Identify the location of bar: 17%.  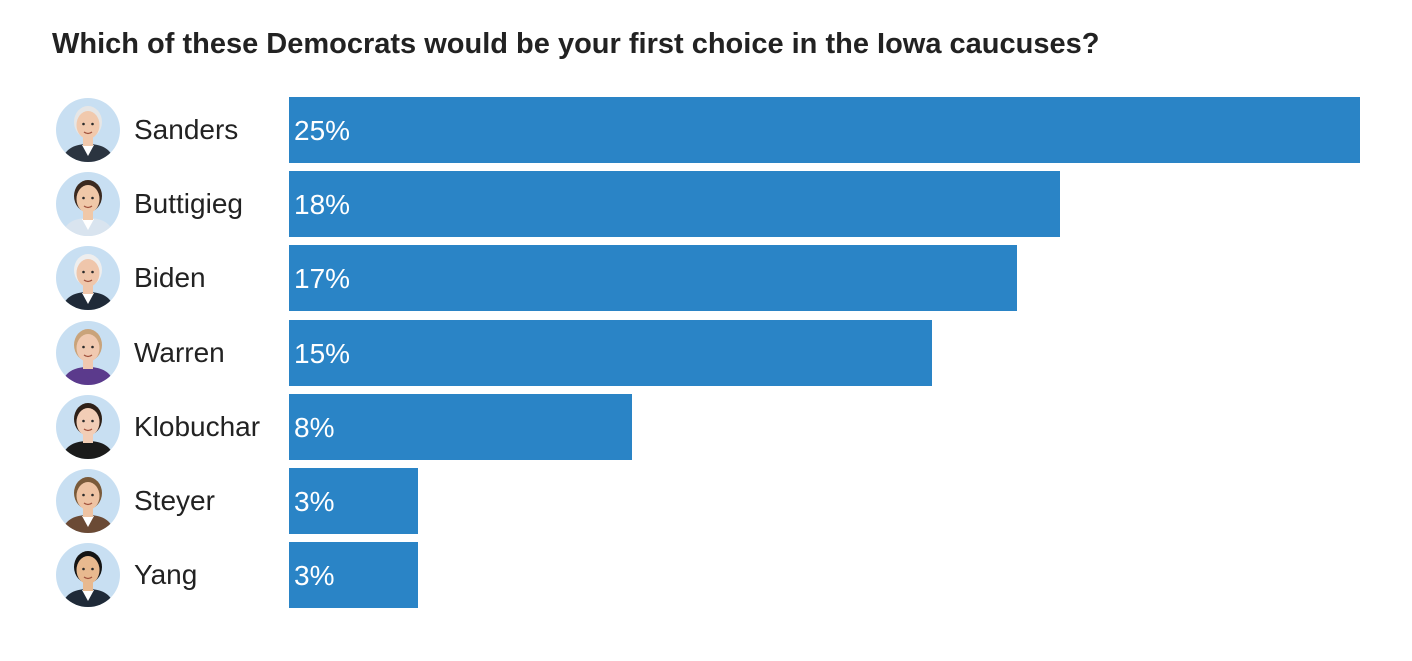
(653, 278).